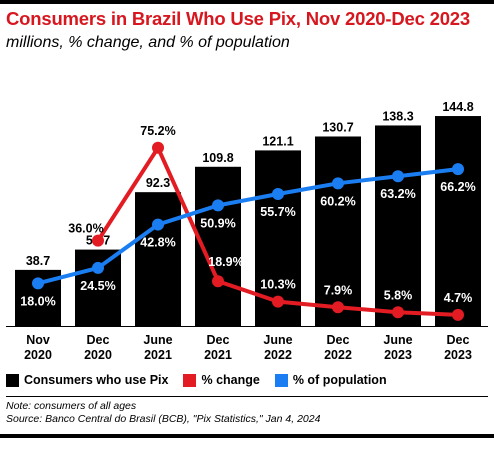 Image resolution: width=494 pixels, height=449 pixels. I want to click on x-tick-label-year-7: 2023, so click(458, 355).